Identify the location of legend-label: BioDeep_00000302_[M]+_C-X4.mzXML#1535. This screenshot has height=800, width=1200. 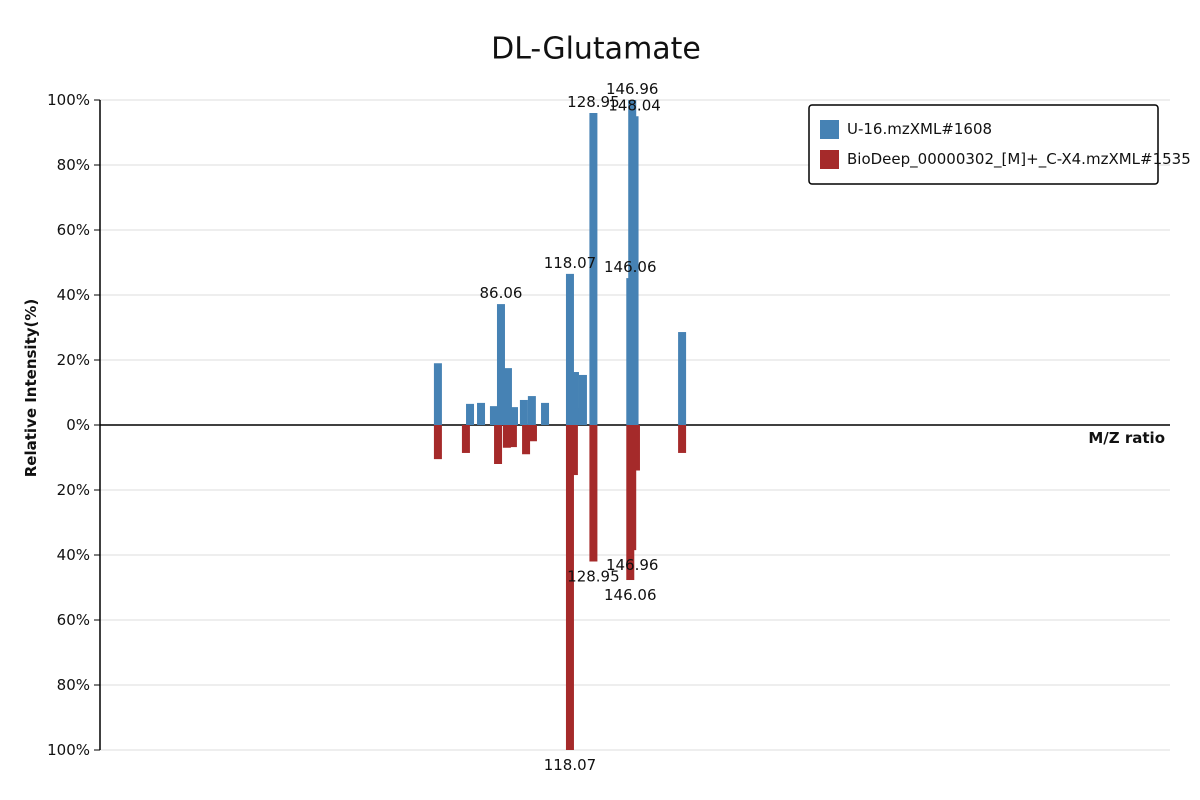
(1019, 159).